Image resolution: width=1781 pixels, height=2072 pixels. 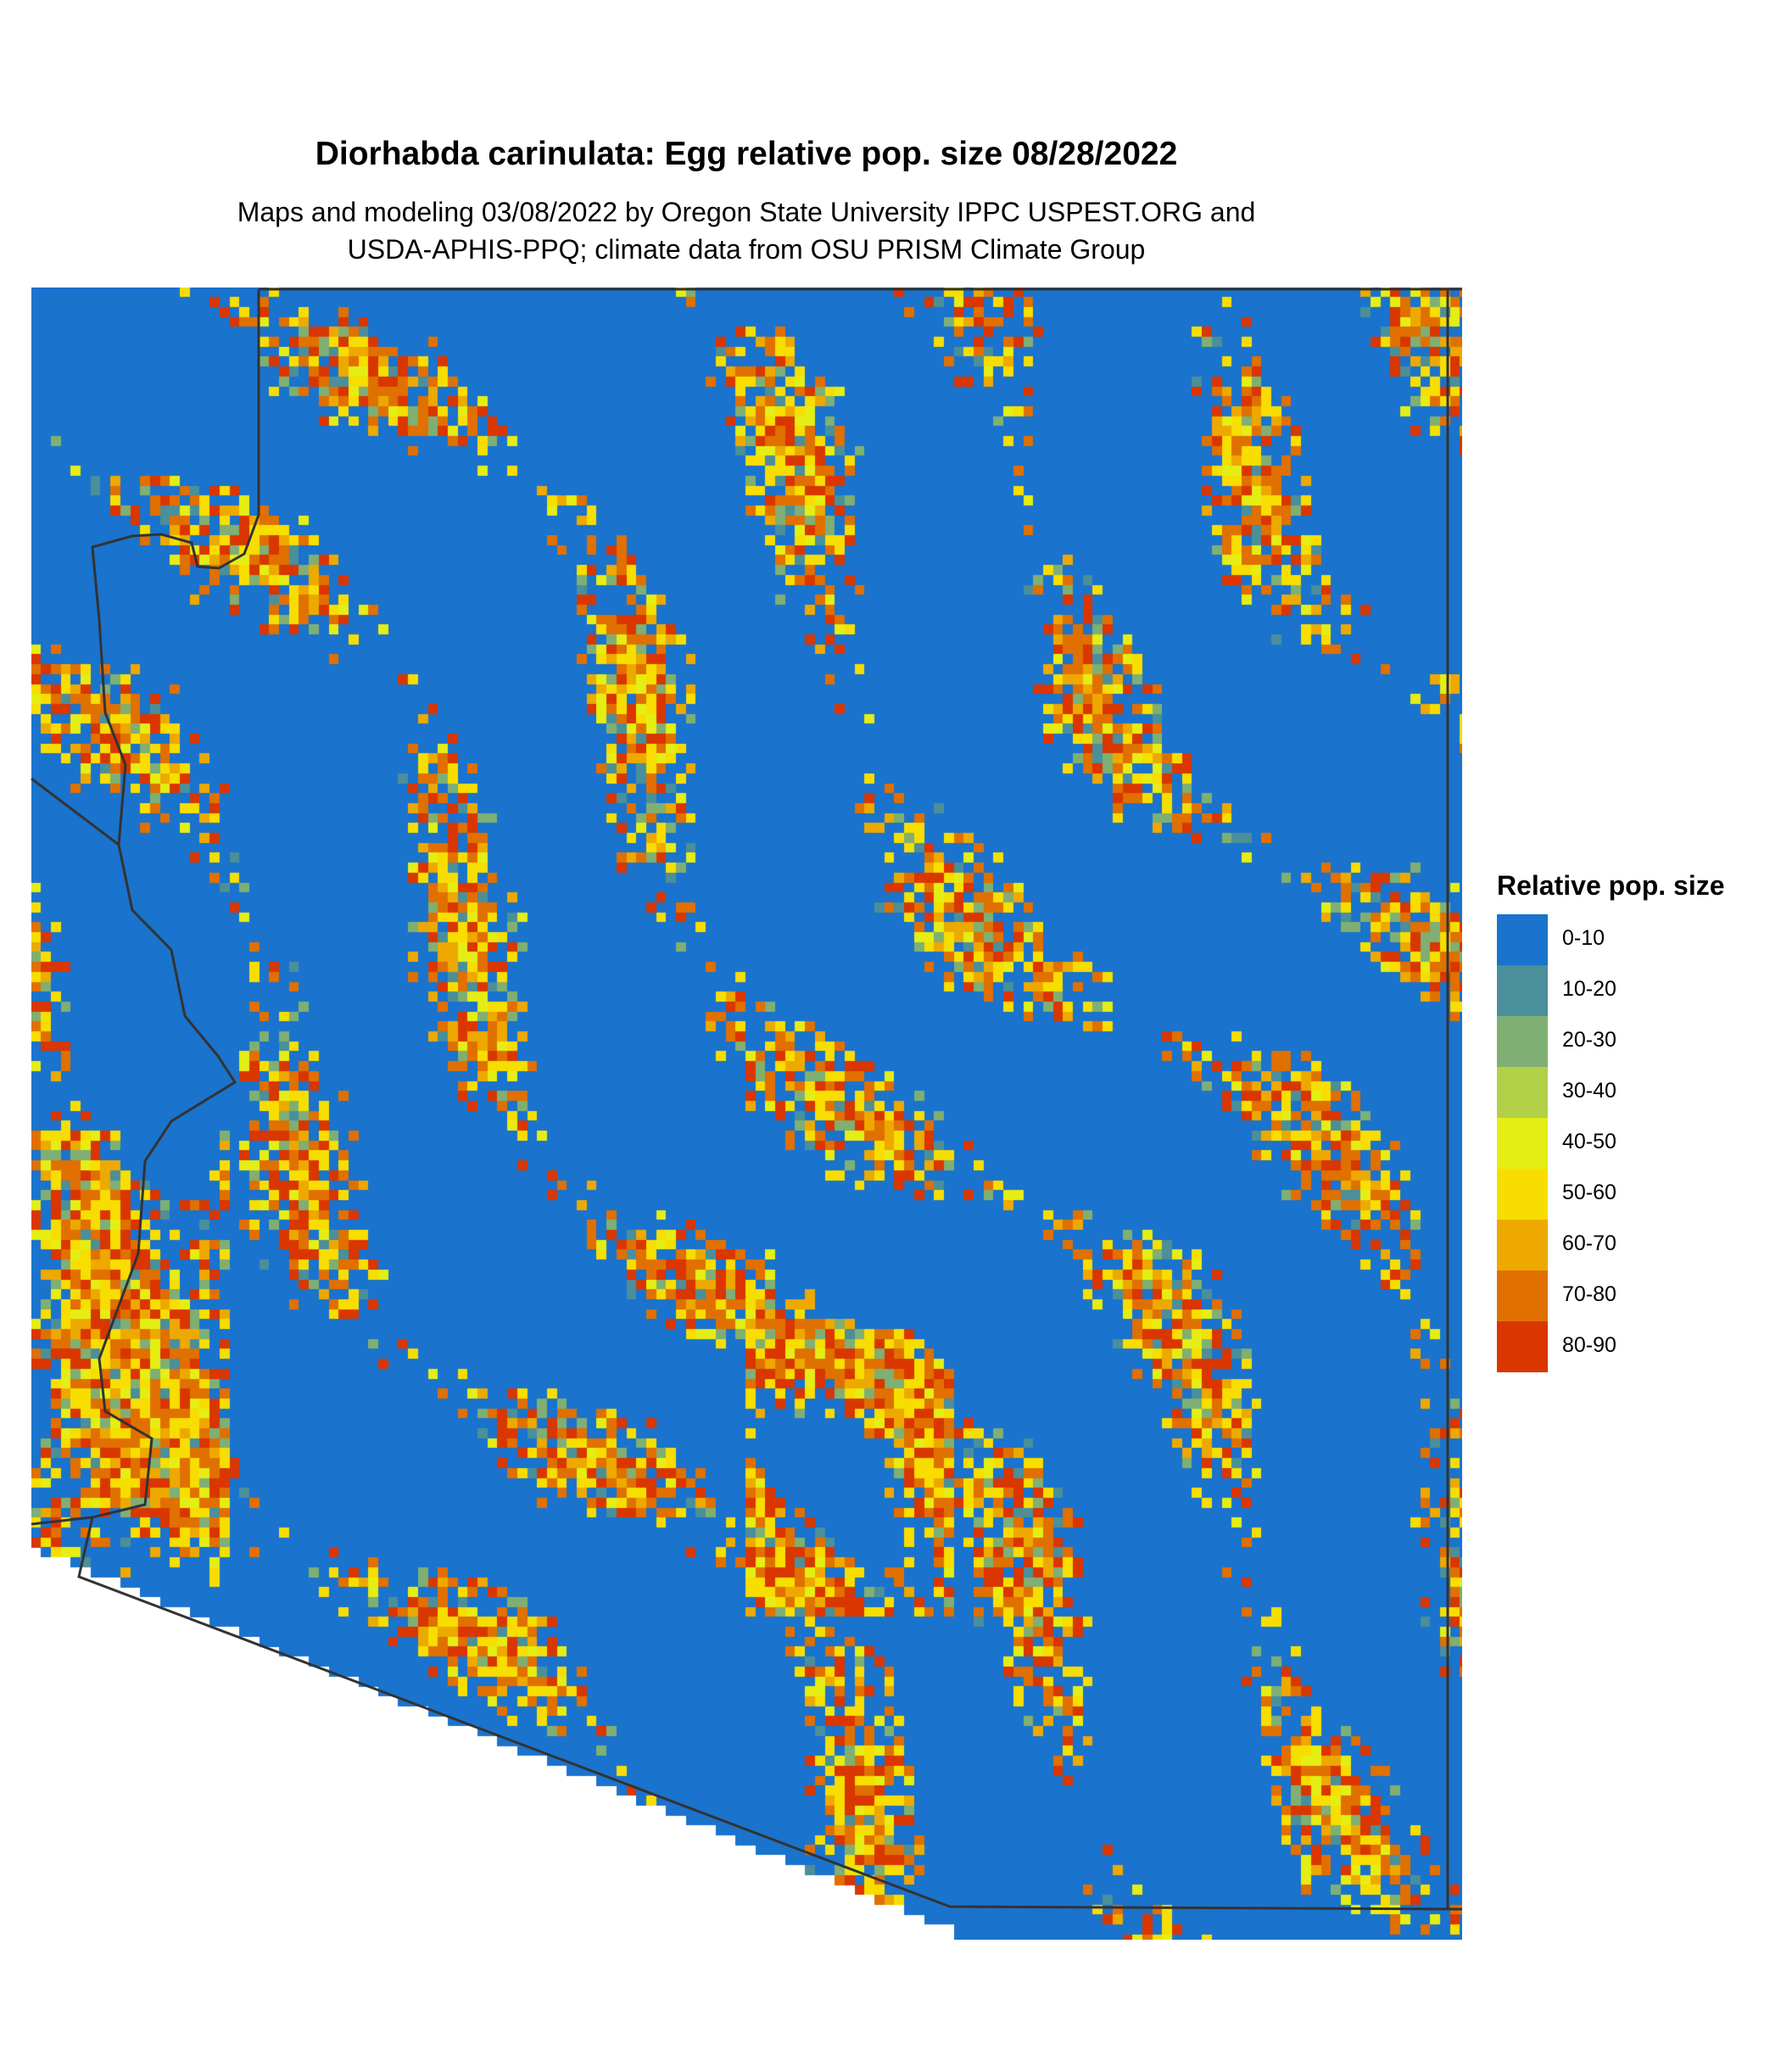 I want to click on legend-item: 0-10, so click(x=1624, y=939).